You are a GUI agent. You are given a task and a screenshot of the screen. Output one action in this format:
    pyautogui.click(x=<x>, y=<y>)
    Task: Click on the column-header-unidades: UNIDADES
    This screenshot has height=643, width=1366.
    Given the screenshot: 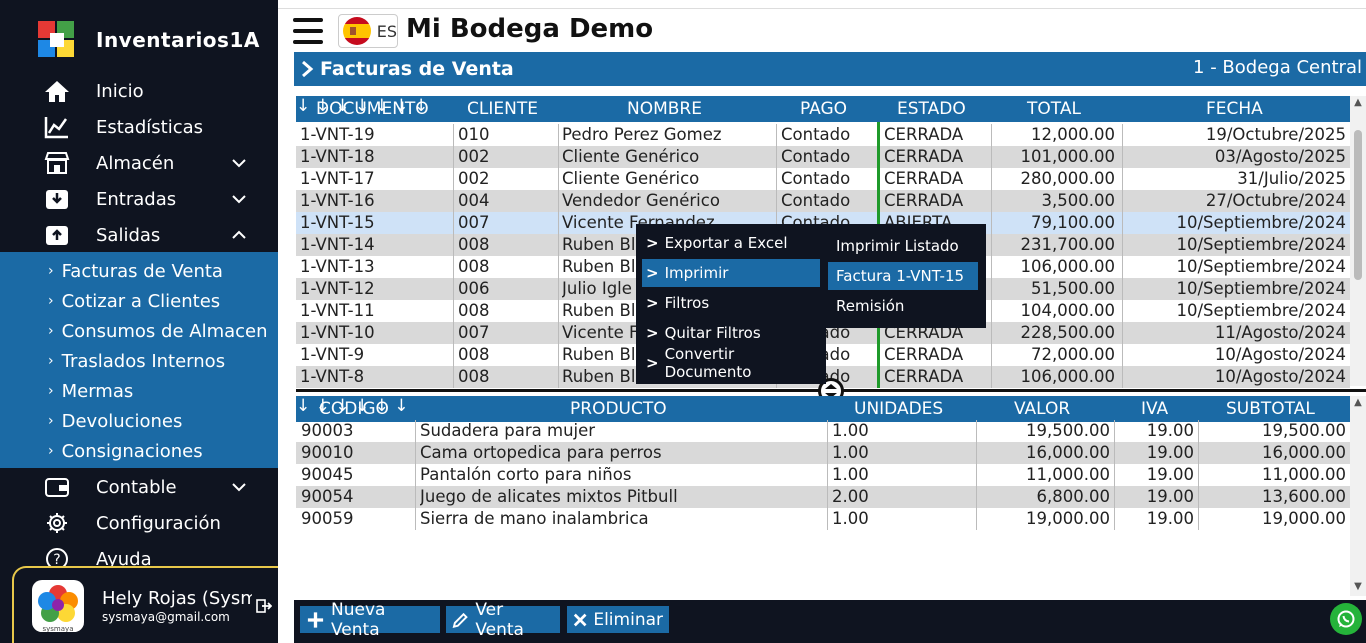 What is the action you would take?
    pyautogui.click(x=898, y=409)
    